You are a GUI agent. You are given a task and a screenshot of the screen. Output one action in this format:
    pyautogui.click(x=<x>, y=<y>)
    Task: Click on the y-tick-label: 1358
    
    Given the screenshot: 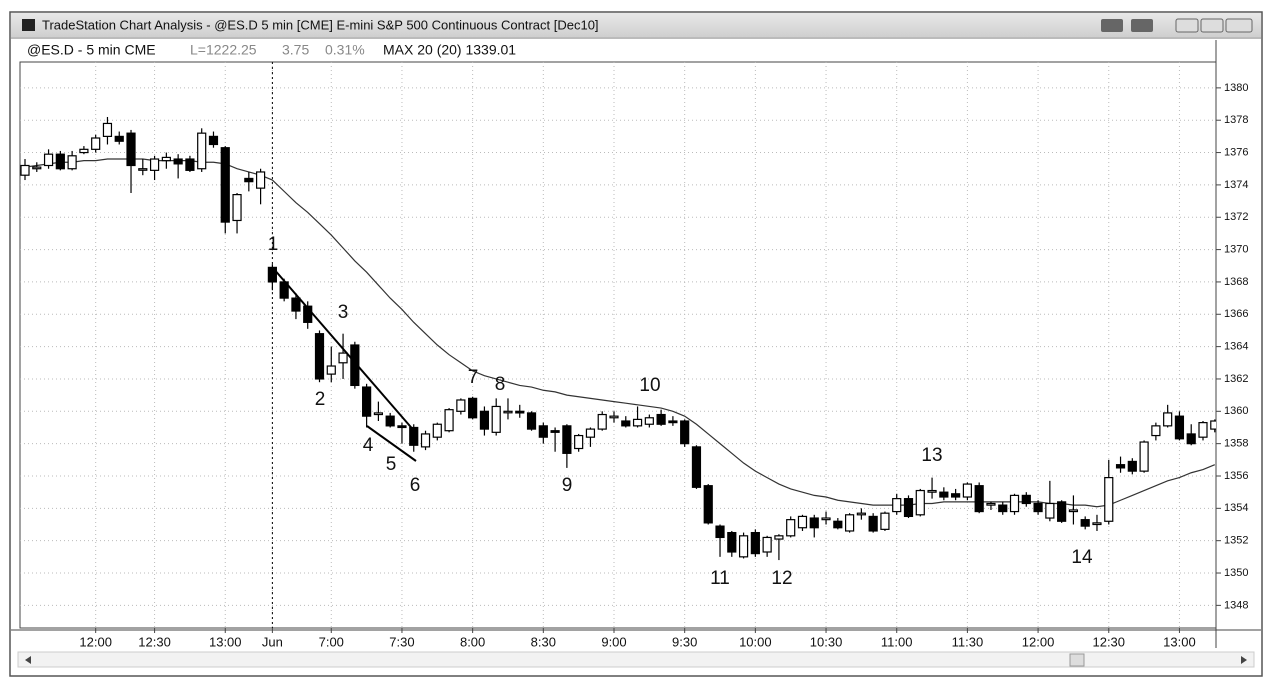 What is the action you would take?
    pyautogui.click(x=1236, y=444)
    